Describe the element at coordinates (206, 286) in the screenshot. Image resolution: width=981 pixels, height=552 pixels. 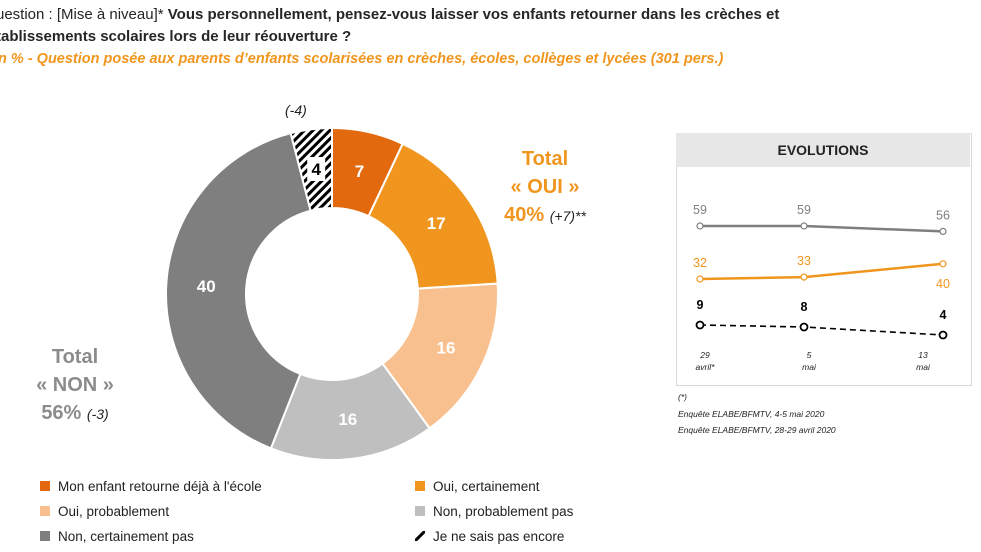
I see `slice-value-label: 40` at that location.